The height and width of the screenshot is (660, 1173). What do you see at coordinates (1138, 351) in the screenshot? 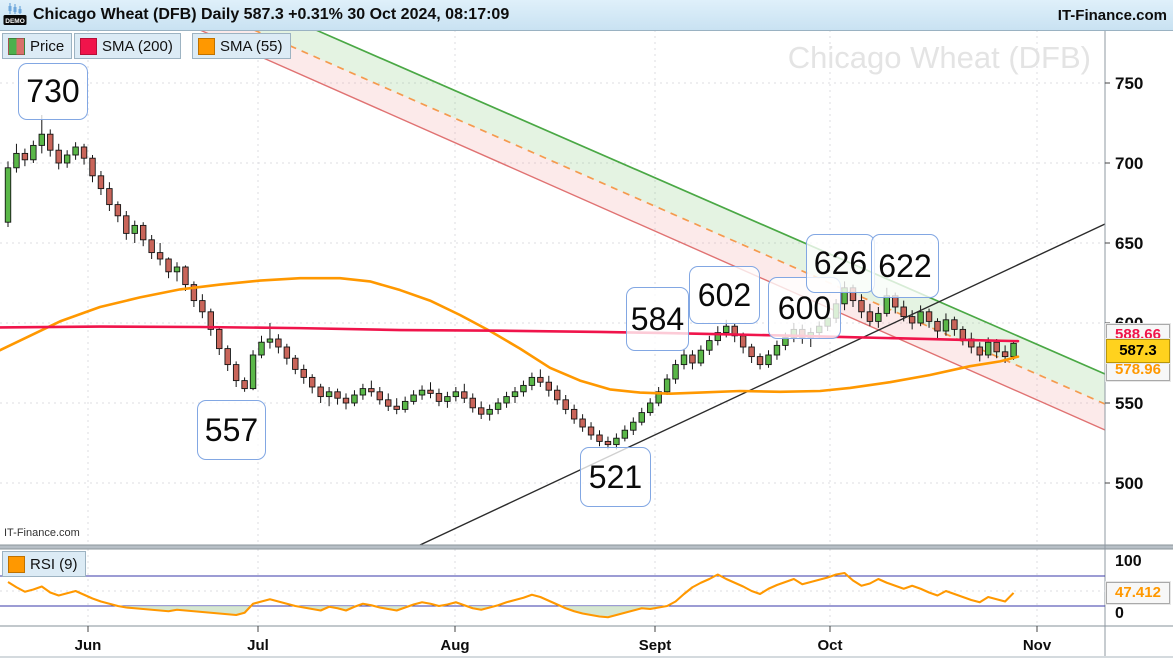
I see `last-price-tag: 587.3` at bounding box center [1138, 351].